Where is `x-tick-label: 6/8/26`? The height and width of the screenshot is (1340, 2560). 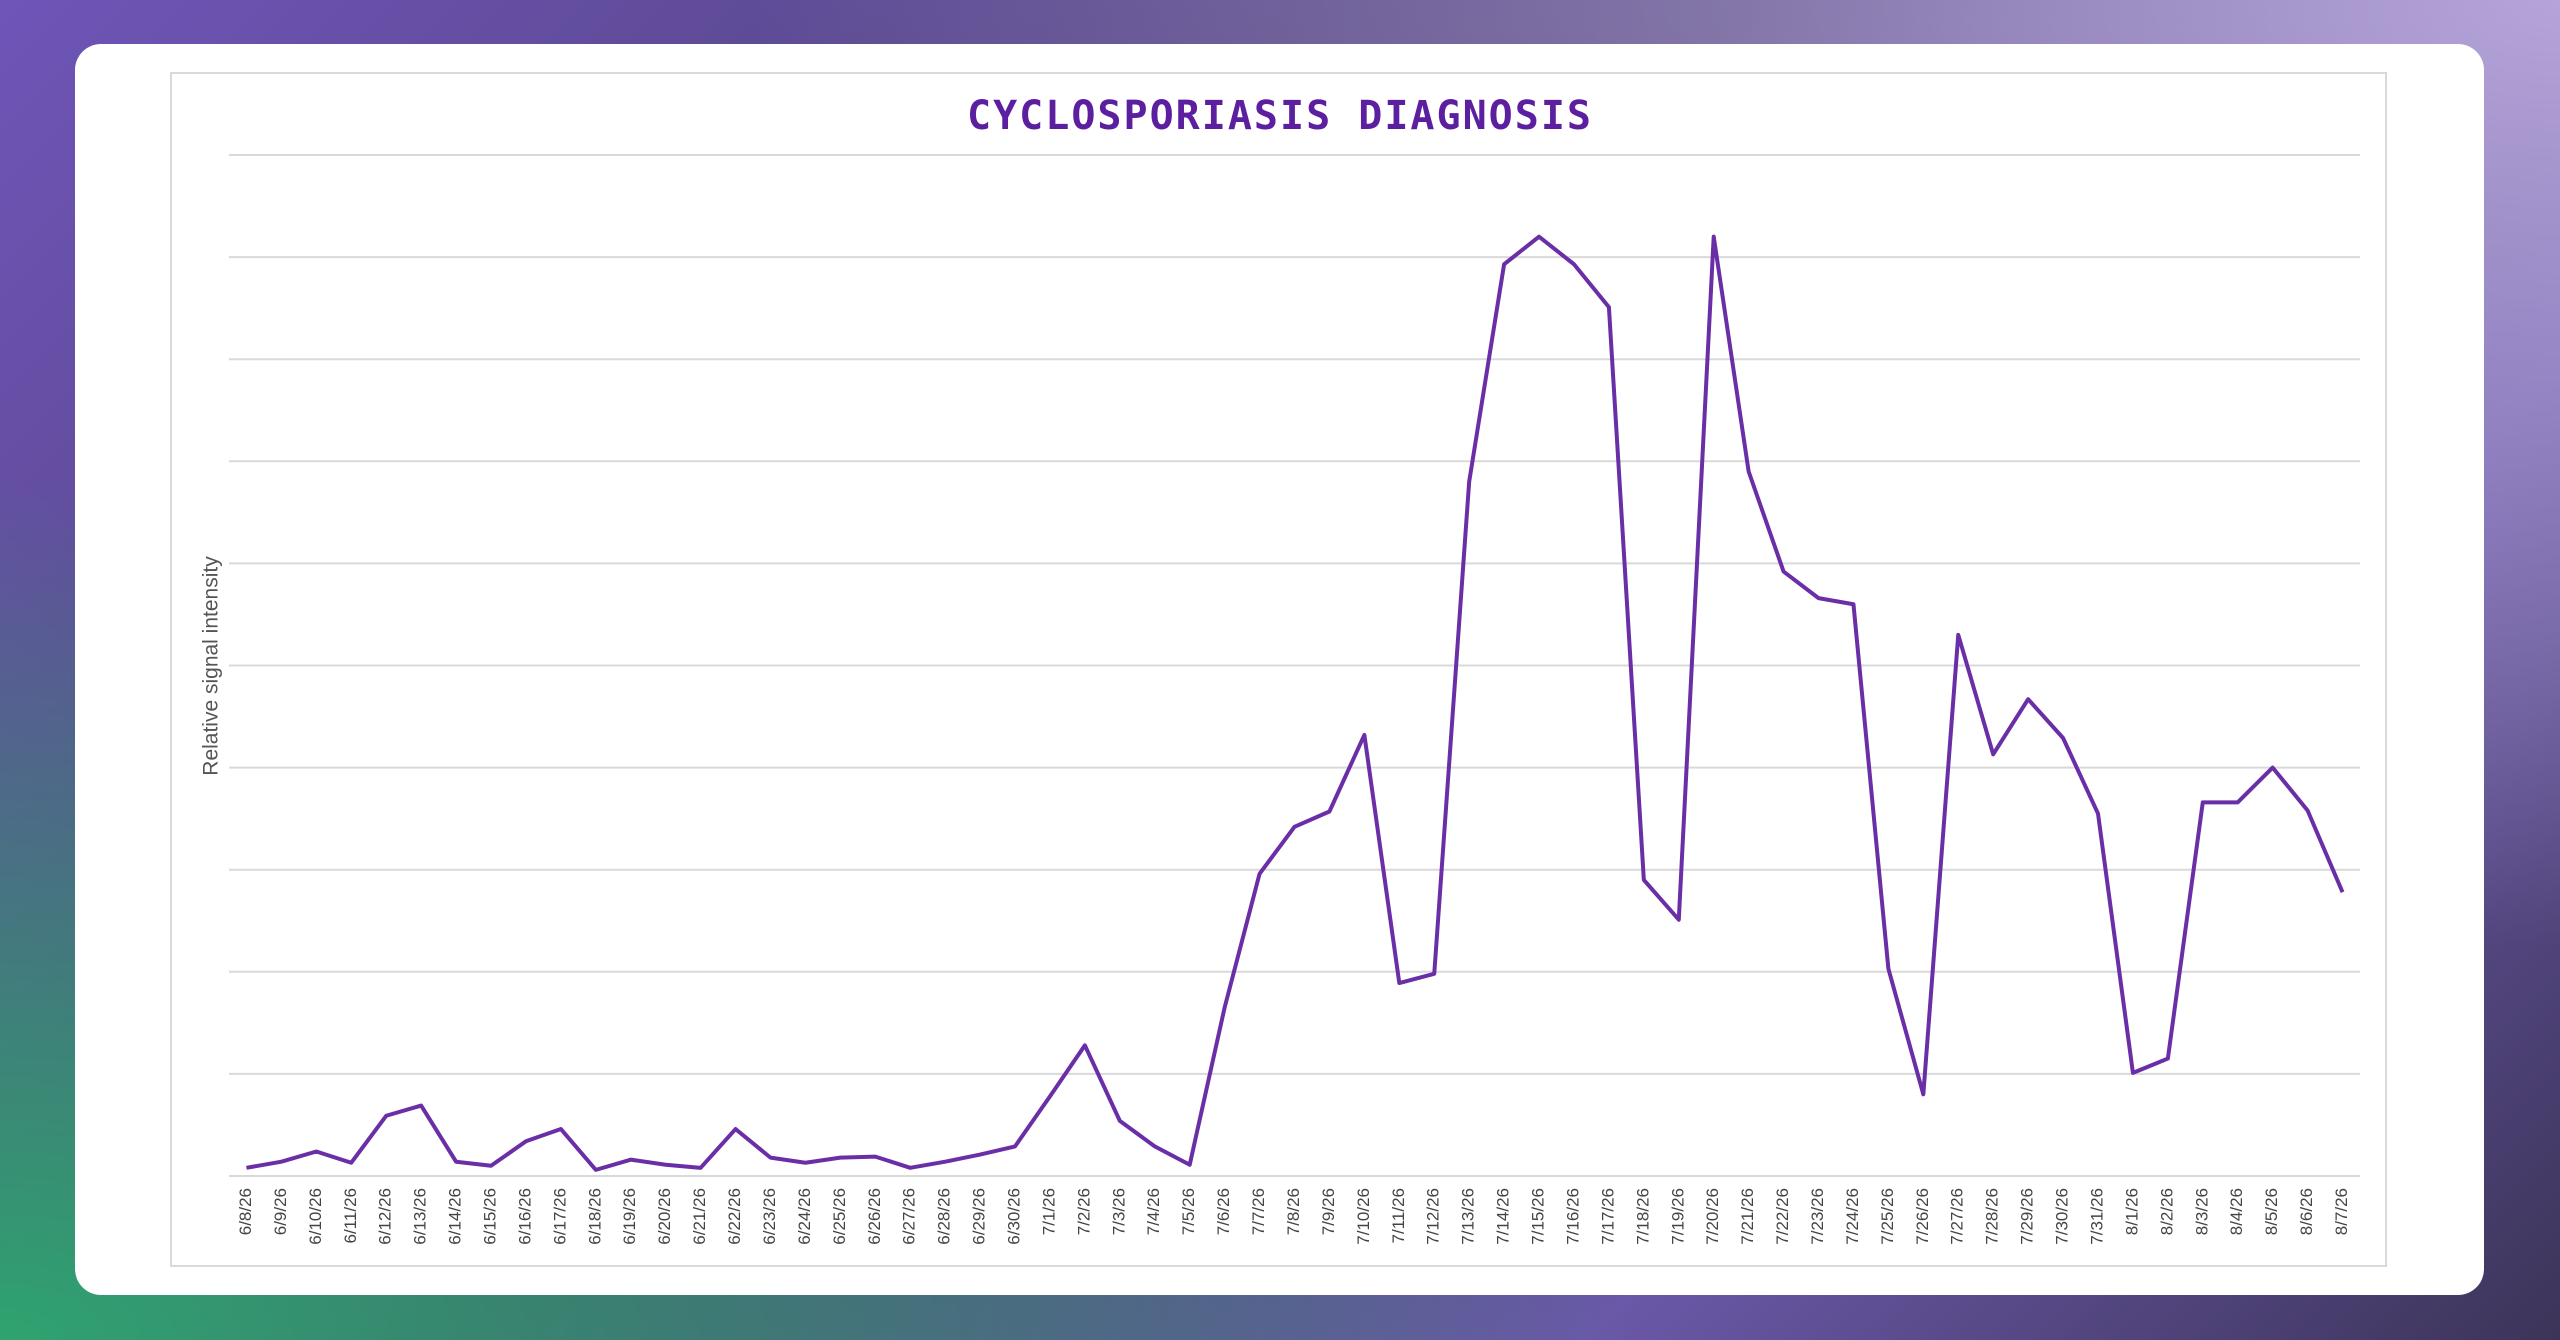 x-tick-label: 6/8/26 is located at coordinates (245, 1211).